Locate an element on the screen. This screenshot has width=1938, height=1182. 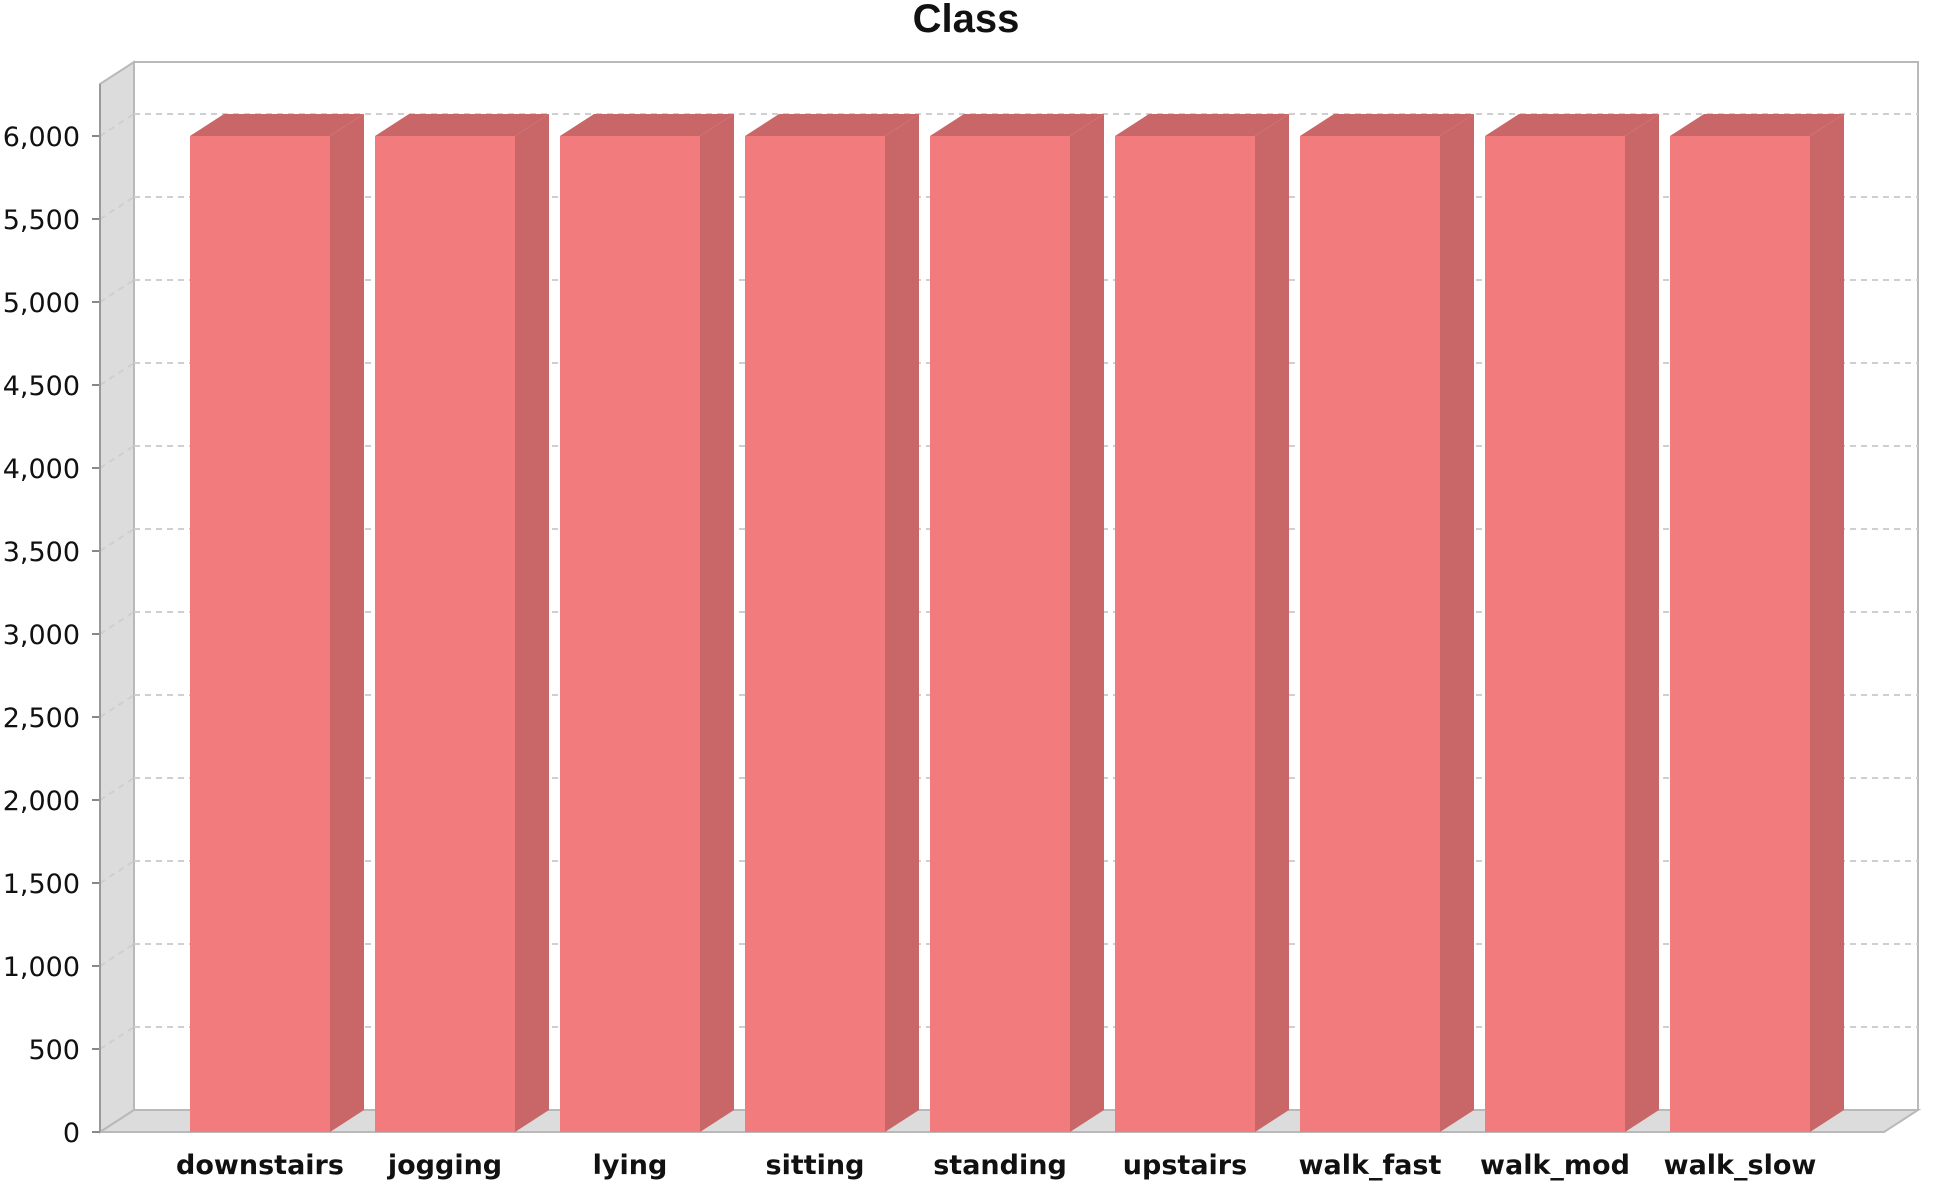
chart-title: Class is located at coordinates (966, 20).